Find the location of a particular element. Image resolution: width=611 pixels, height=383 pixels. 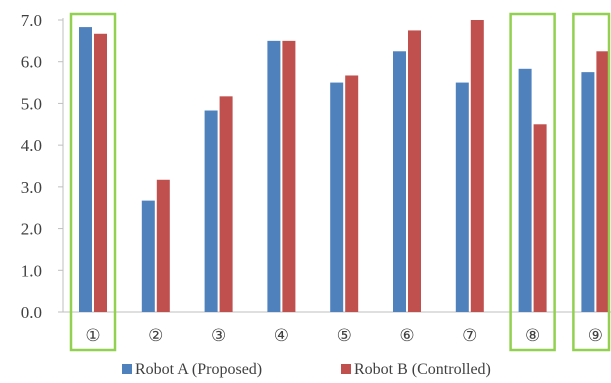

x-category-label: ③ is located at coordinates (218, 336).